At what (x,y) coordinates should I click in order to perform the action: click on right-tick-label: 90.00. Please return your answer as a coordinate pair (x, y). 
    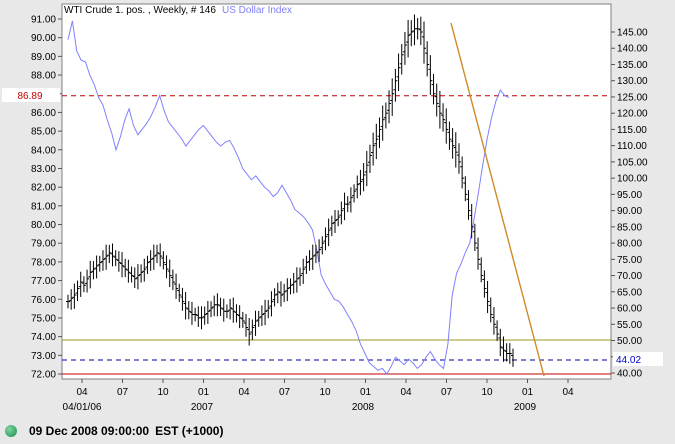
    Looking at the image, I should click on (629, 211).